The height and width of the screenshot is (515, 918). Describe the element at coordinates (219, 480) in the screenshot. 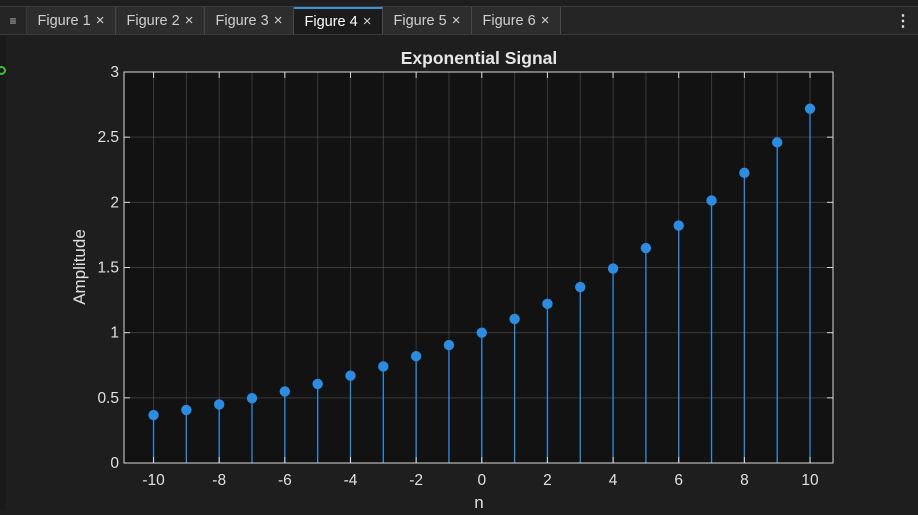

I see `x-tick-label: -8` at that location.